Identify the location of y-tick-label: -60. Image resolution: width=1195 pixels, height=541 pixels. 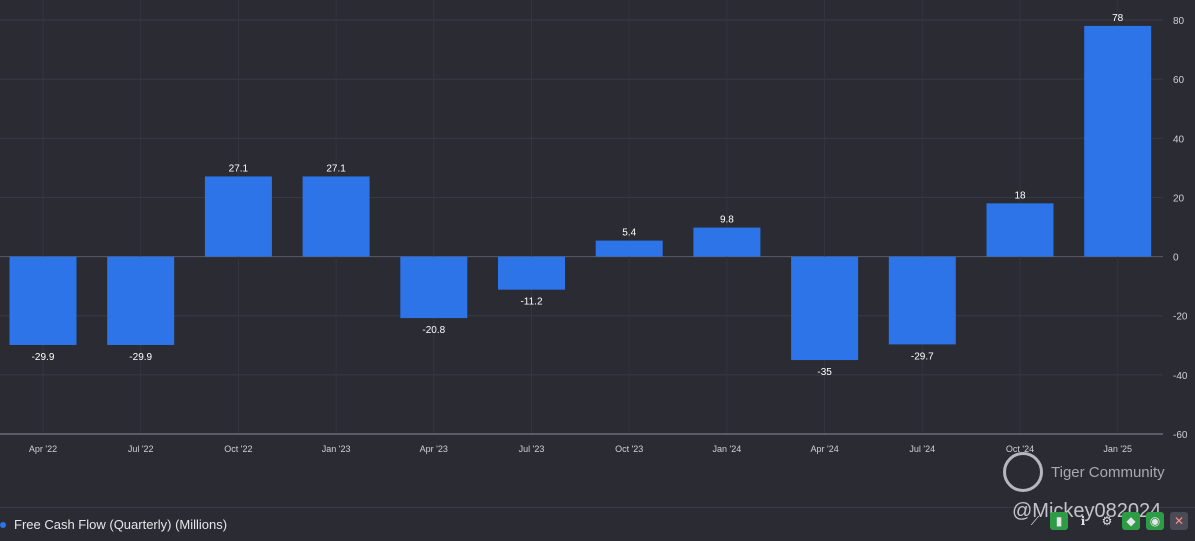
(1180, 435).